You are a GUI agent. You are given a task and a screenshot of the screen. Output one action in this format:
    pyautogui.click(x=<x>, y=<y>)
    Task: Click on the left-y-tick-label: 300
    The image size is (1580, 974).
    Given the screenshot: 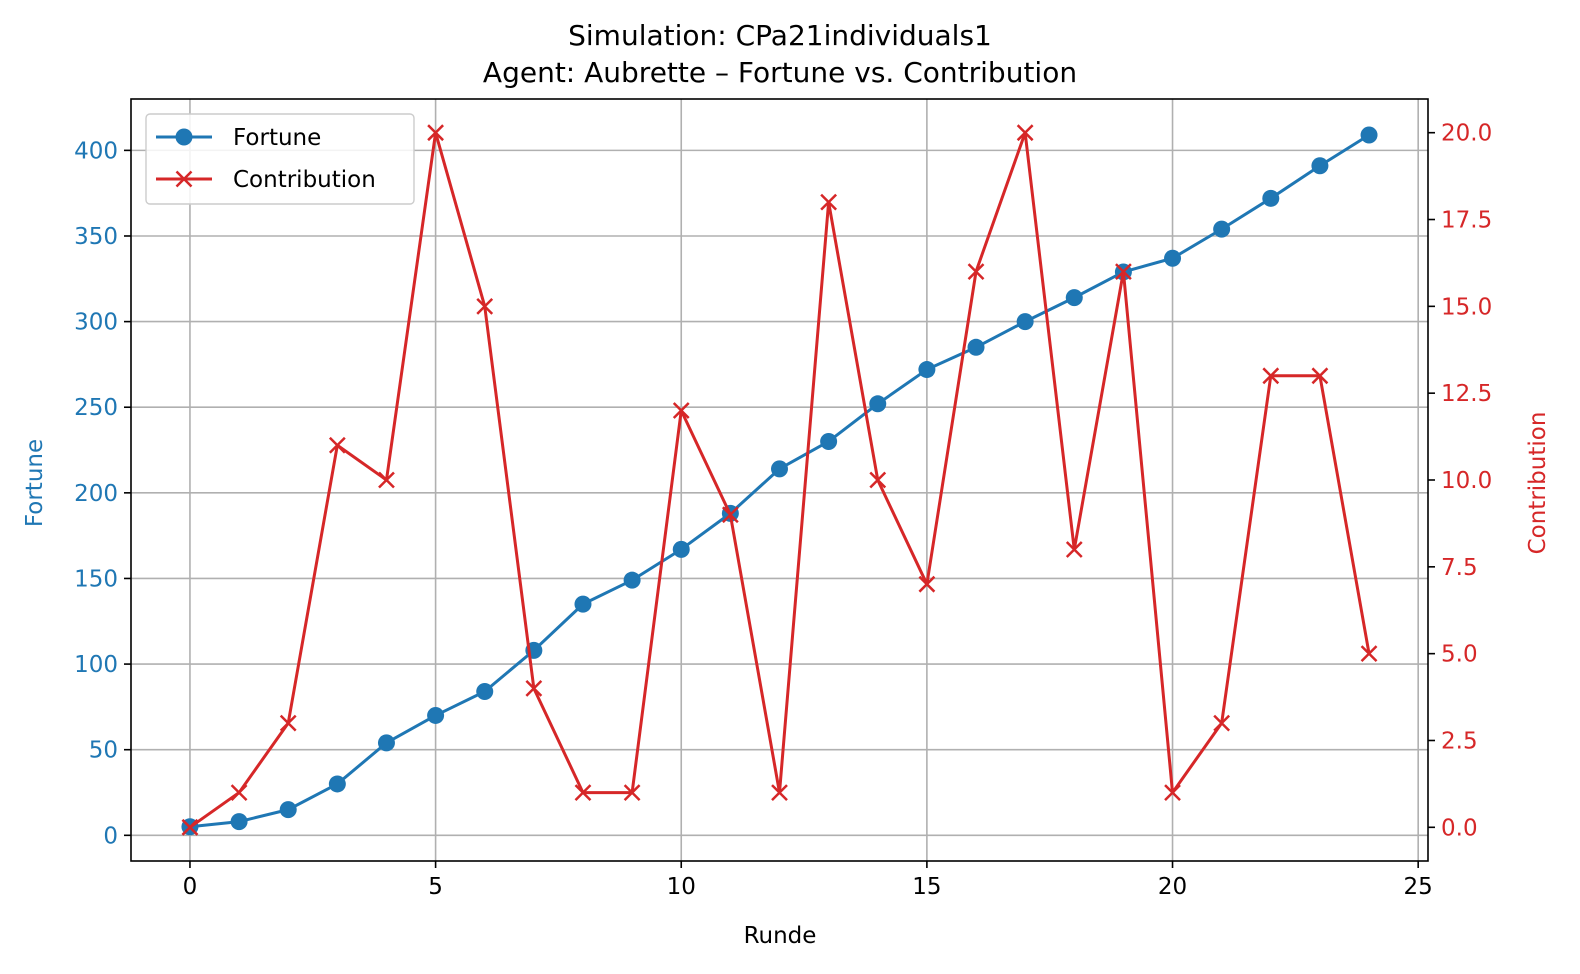 What is the action you would take?
    pyautogui.click(x=96, y=323)
    